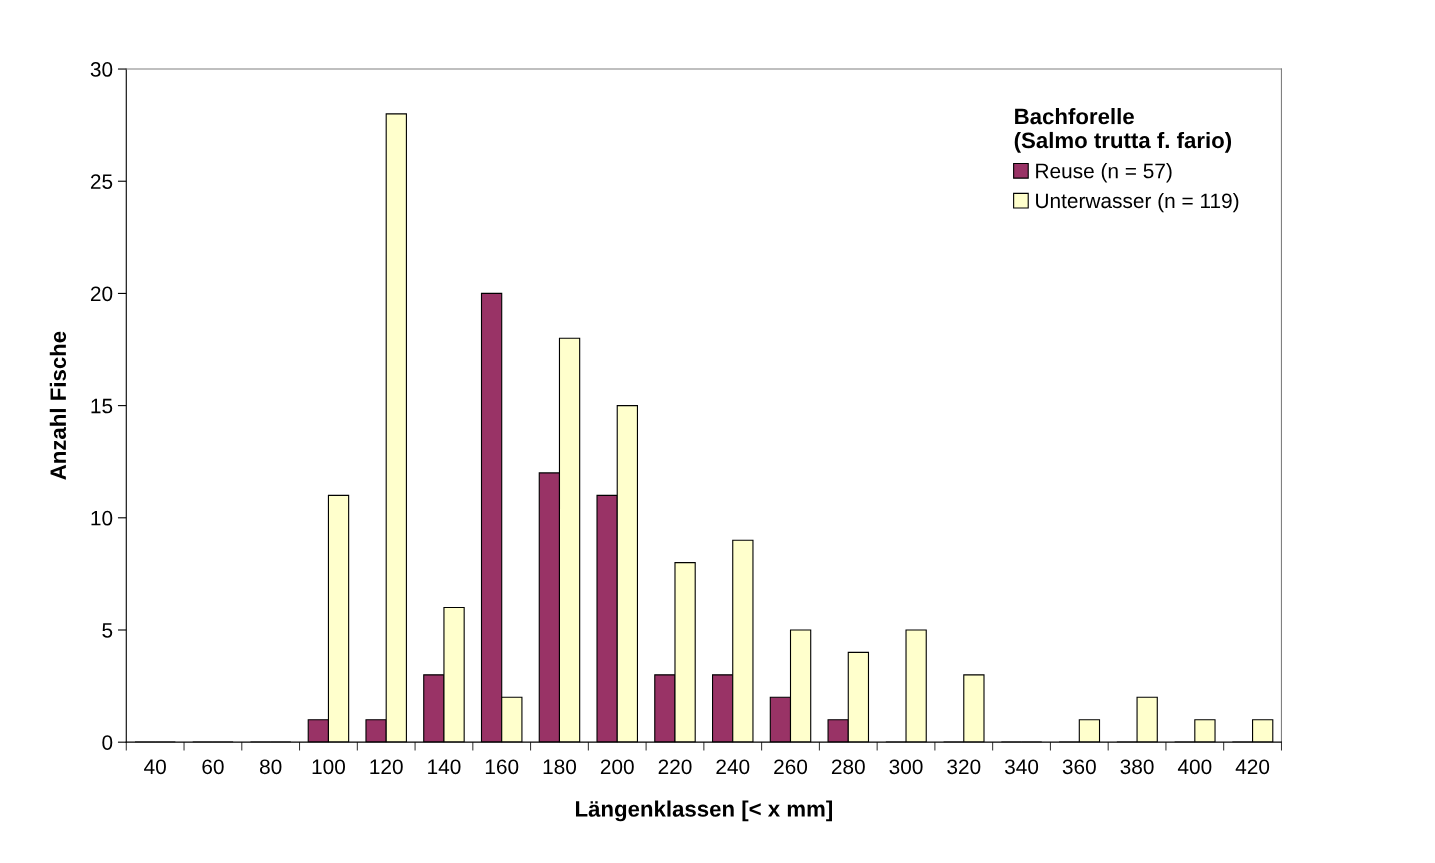 The width and height of the screenshot is (1435, 863). Describe the element at coordinates (675, 767) in the screenshot. I see `x-tick-label: 220` at that location.